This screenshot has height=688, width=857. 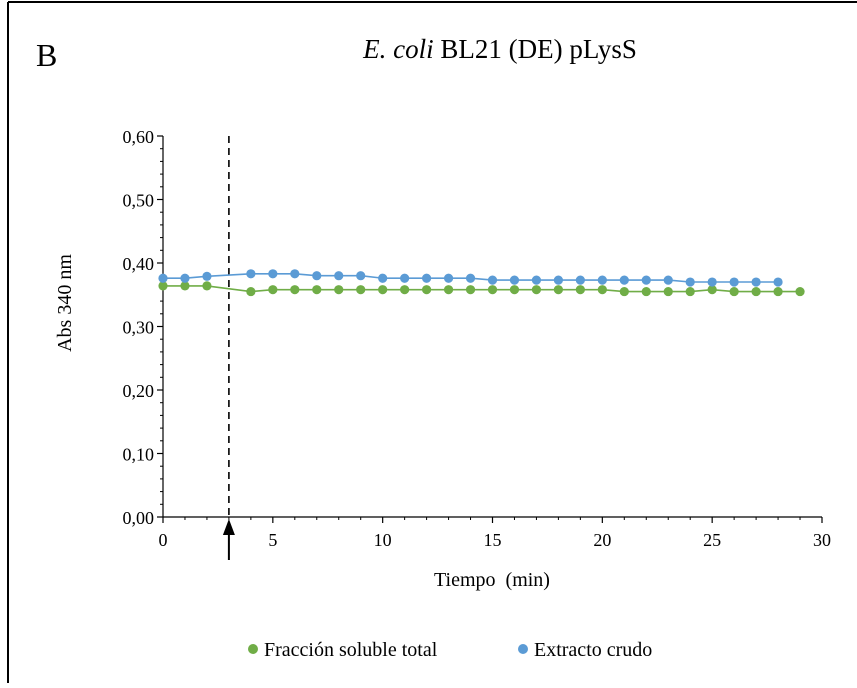 I want to click on x-tick-label: 5, so click(x=272, y=540).